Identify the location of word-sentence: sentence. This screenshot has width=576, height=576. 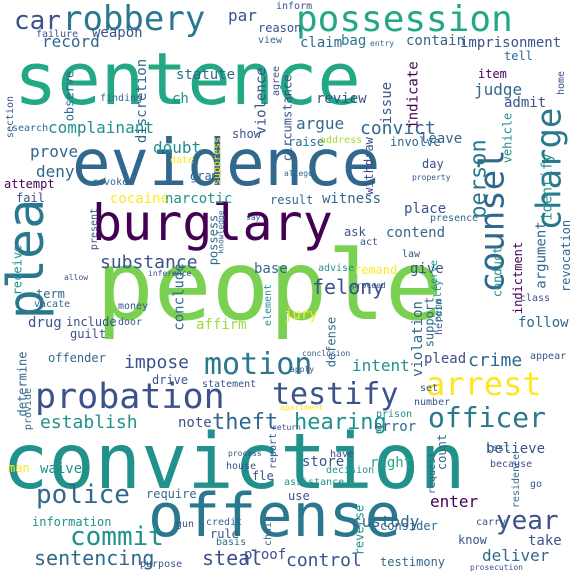
(187, 79).